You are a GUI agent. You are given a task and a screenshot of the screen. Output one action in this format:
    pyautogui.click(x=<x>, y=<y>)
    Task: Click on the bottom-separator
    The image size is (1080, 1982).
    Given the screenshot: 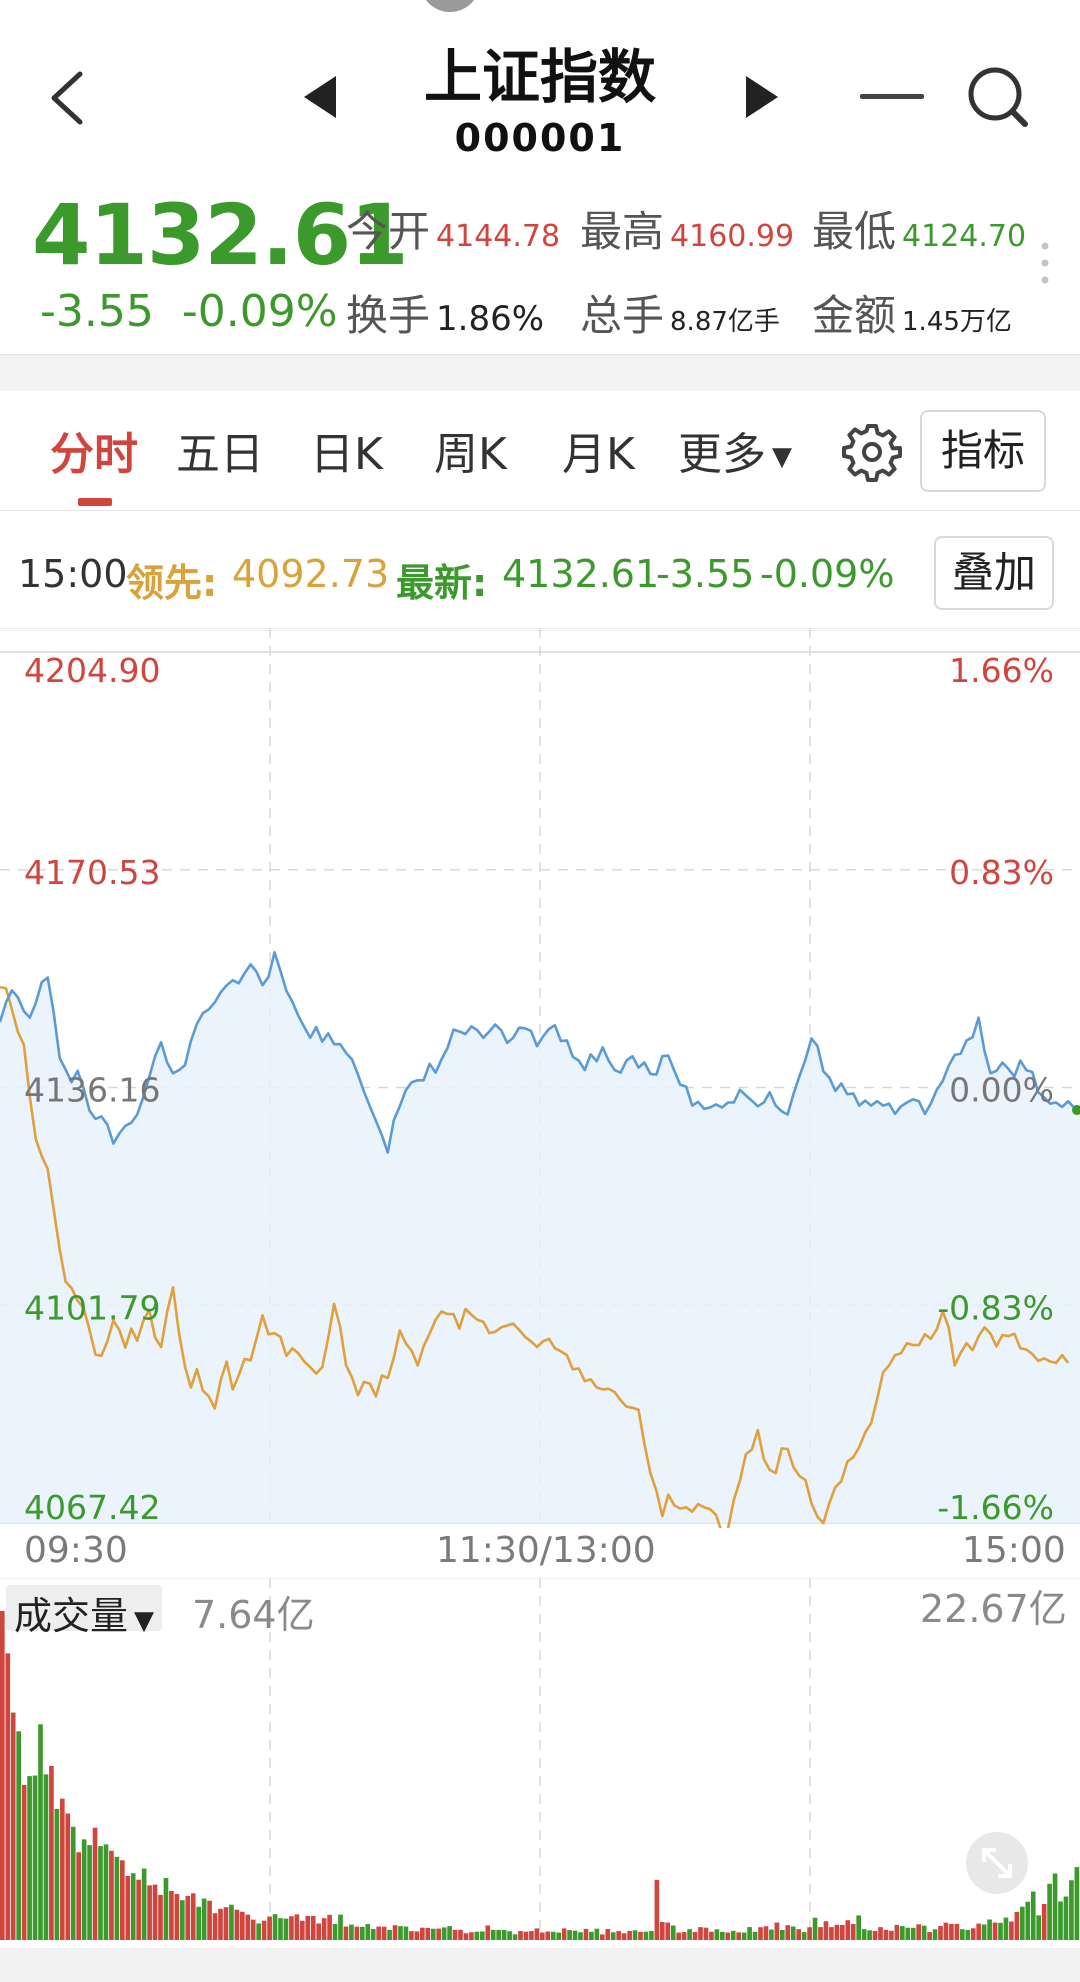 What is the action you would take?
    pyautogui.click(x=540, y=1965)
    